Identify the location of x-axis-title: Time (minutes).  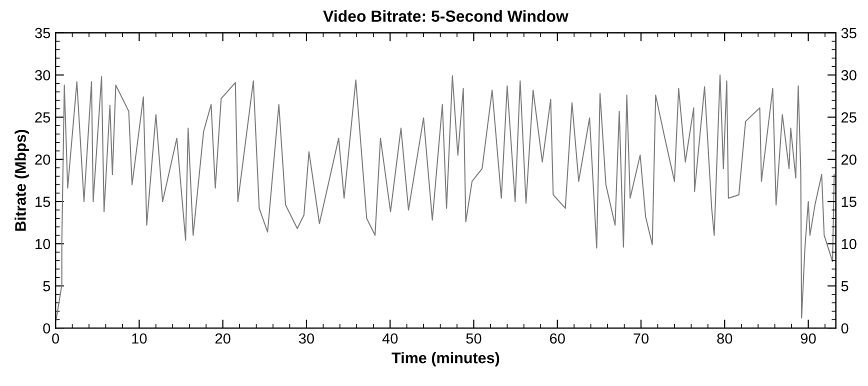
(446, 359).